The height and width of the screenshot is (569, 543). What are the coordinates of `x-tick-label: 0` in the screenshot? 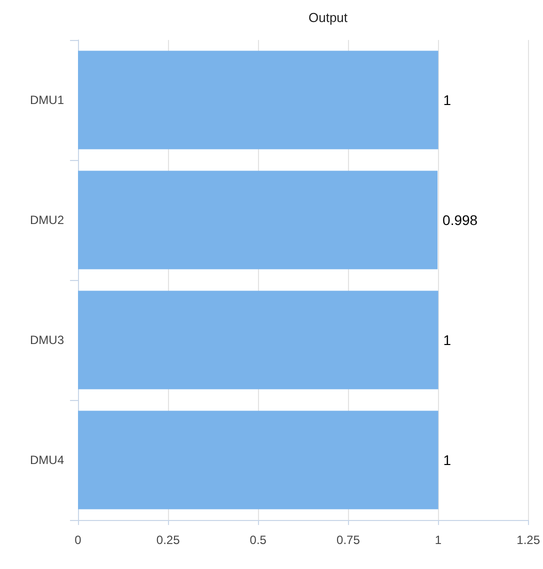 It's located at (78, 540).